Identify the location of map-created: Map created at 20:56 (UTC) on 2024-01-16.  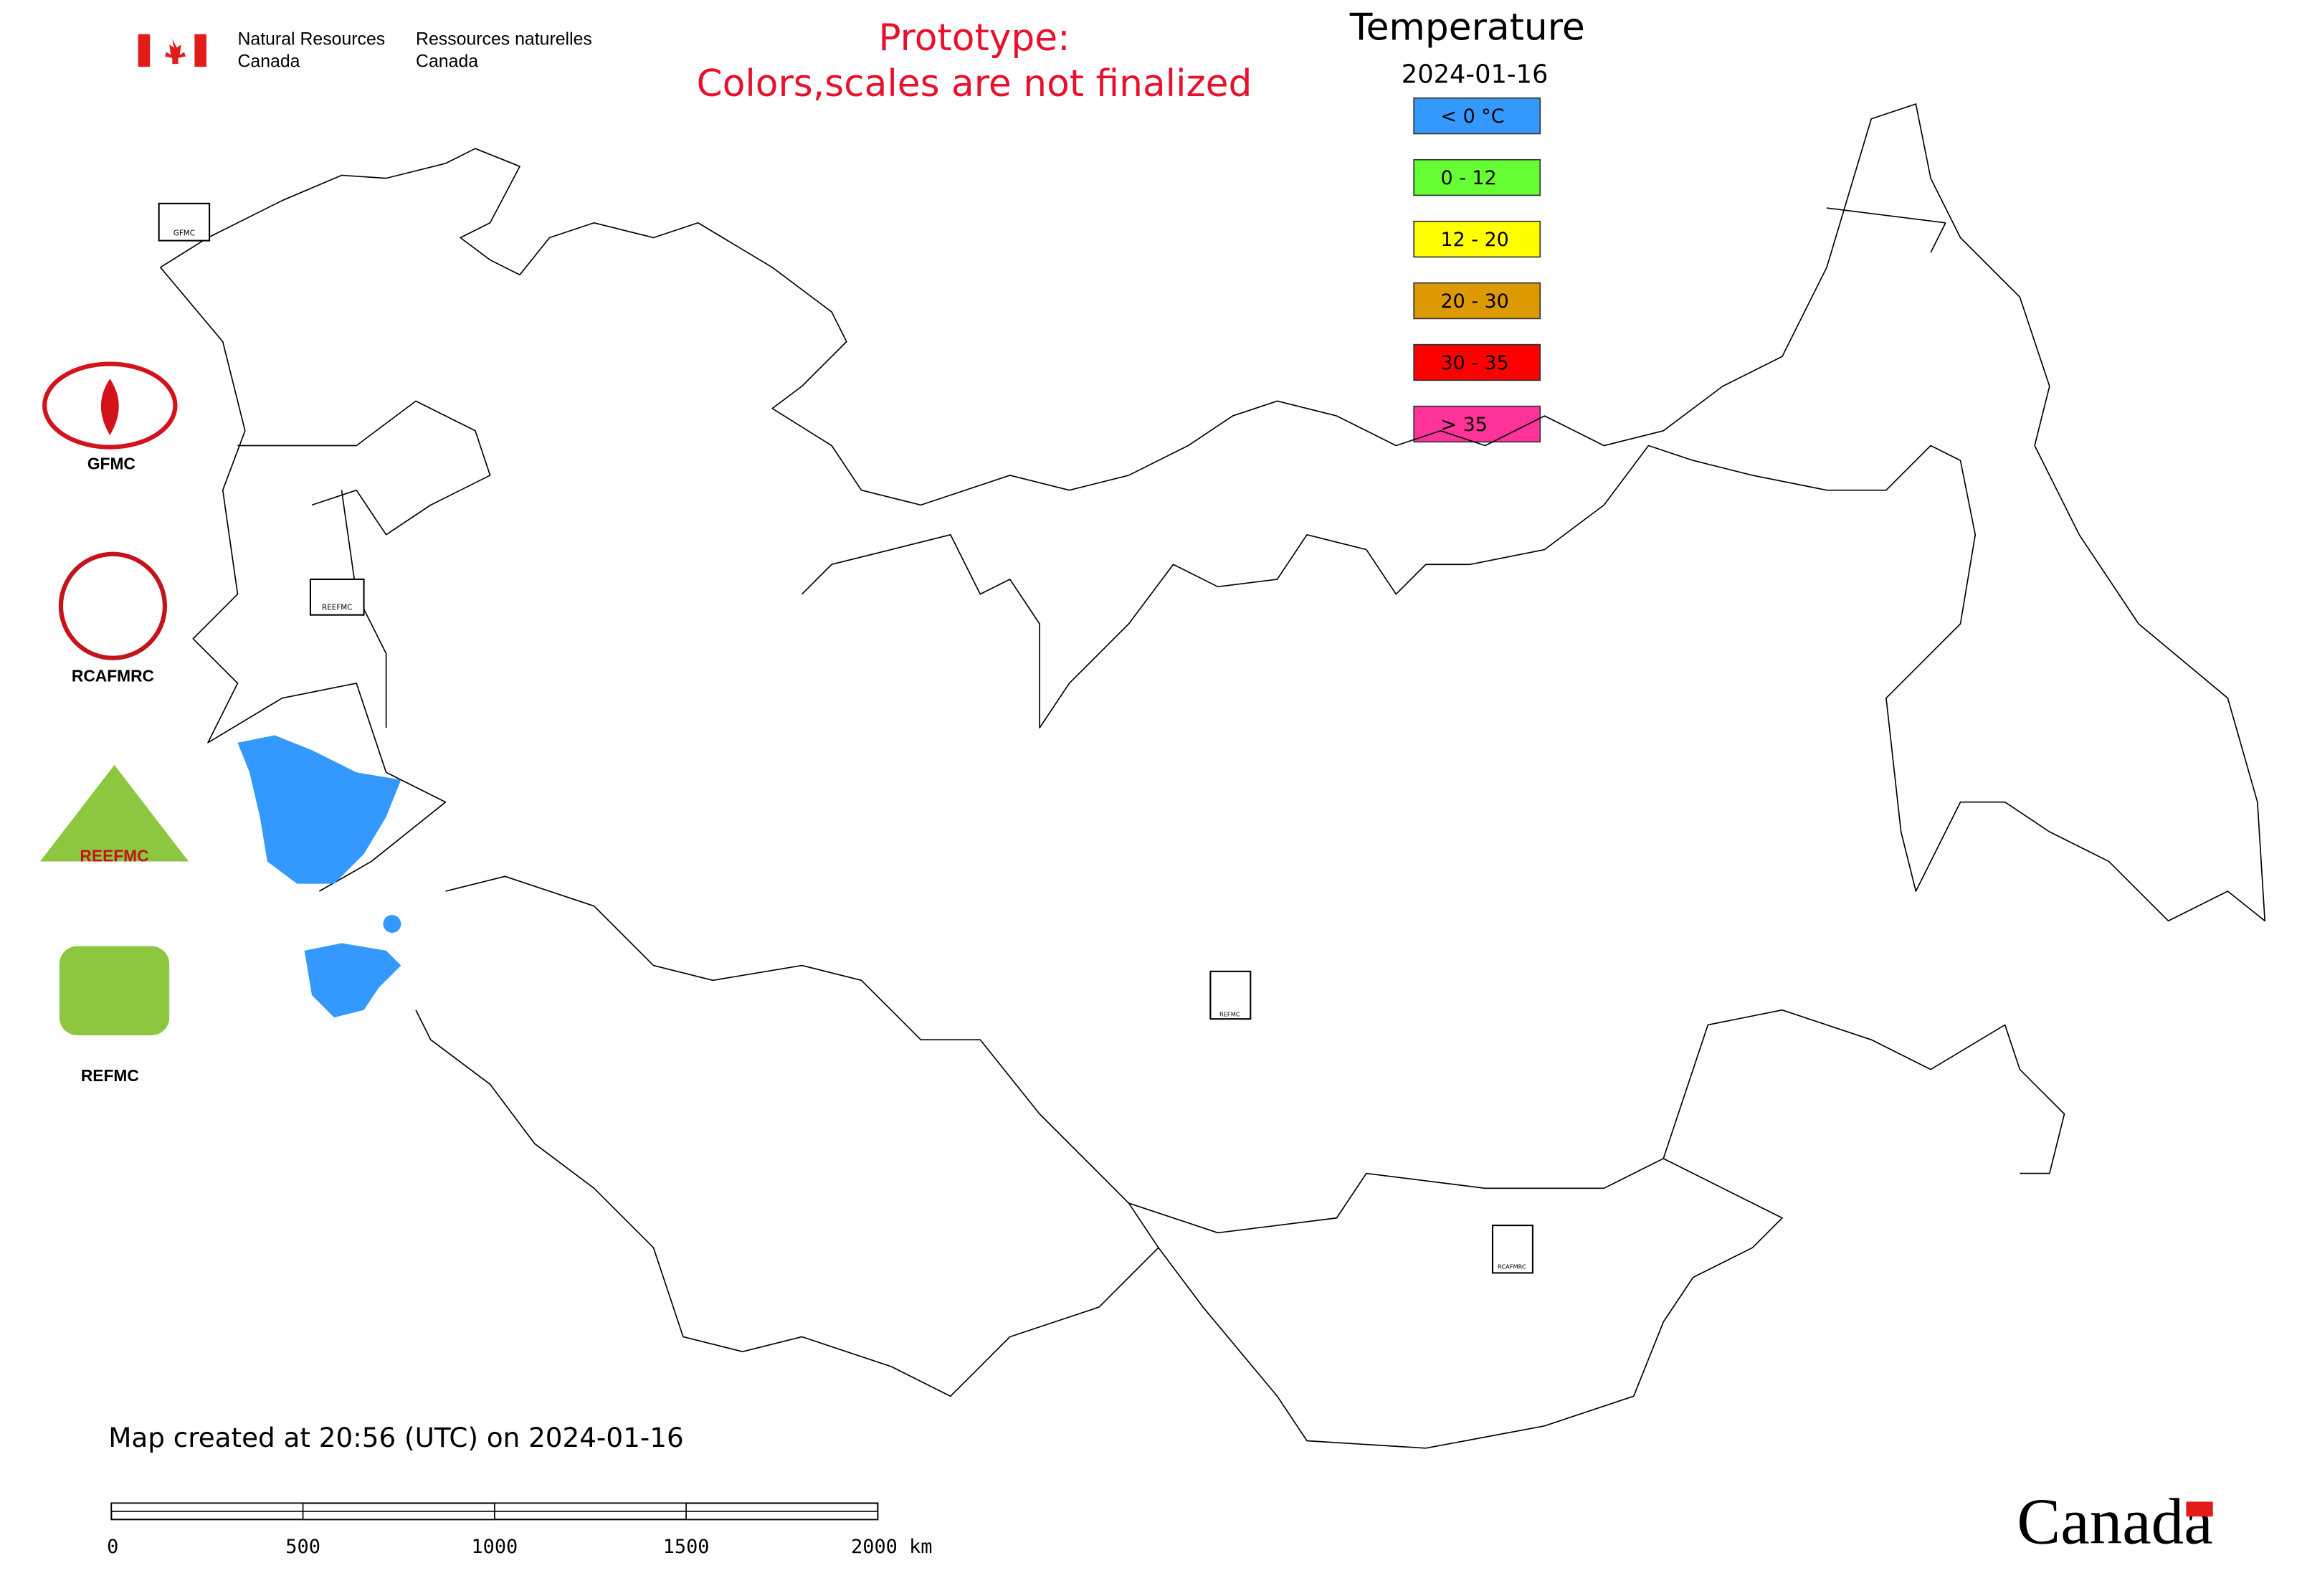
(396, 1437).